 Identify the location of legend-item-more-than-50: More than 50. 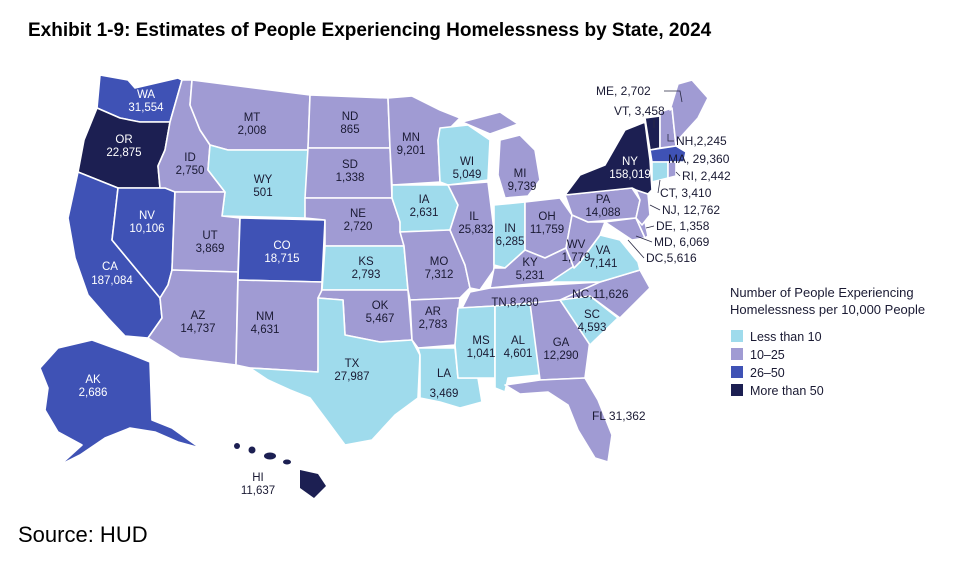
(777, 391).